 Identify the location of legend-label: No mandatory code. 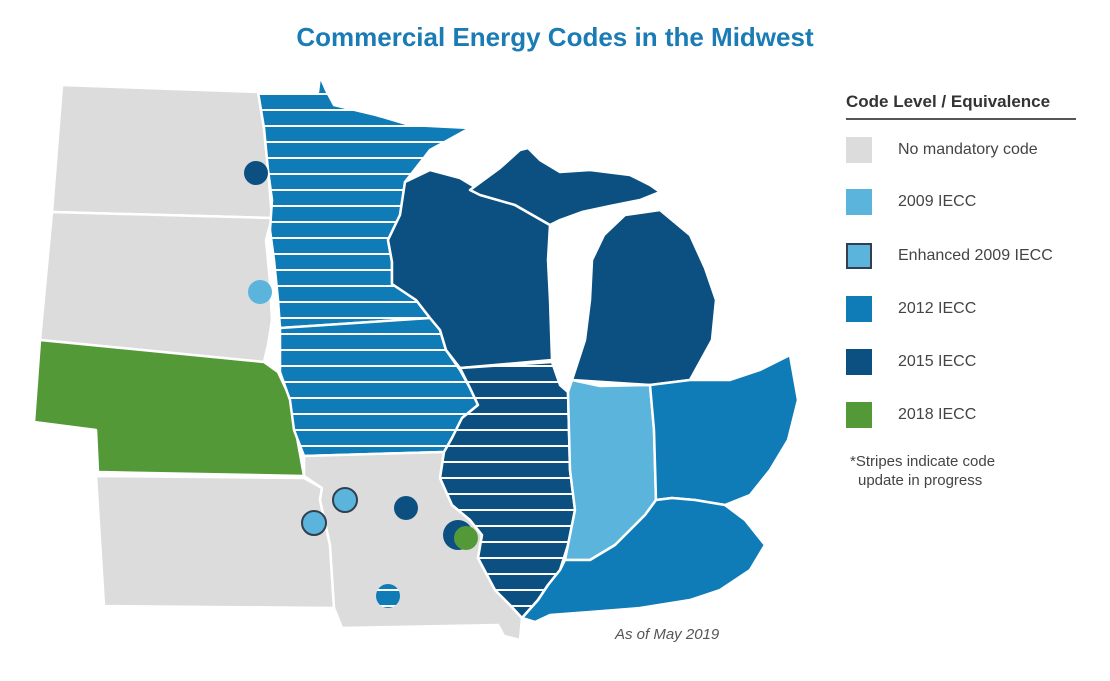
(968, 149).